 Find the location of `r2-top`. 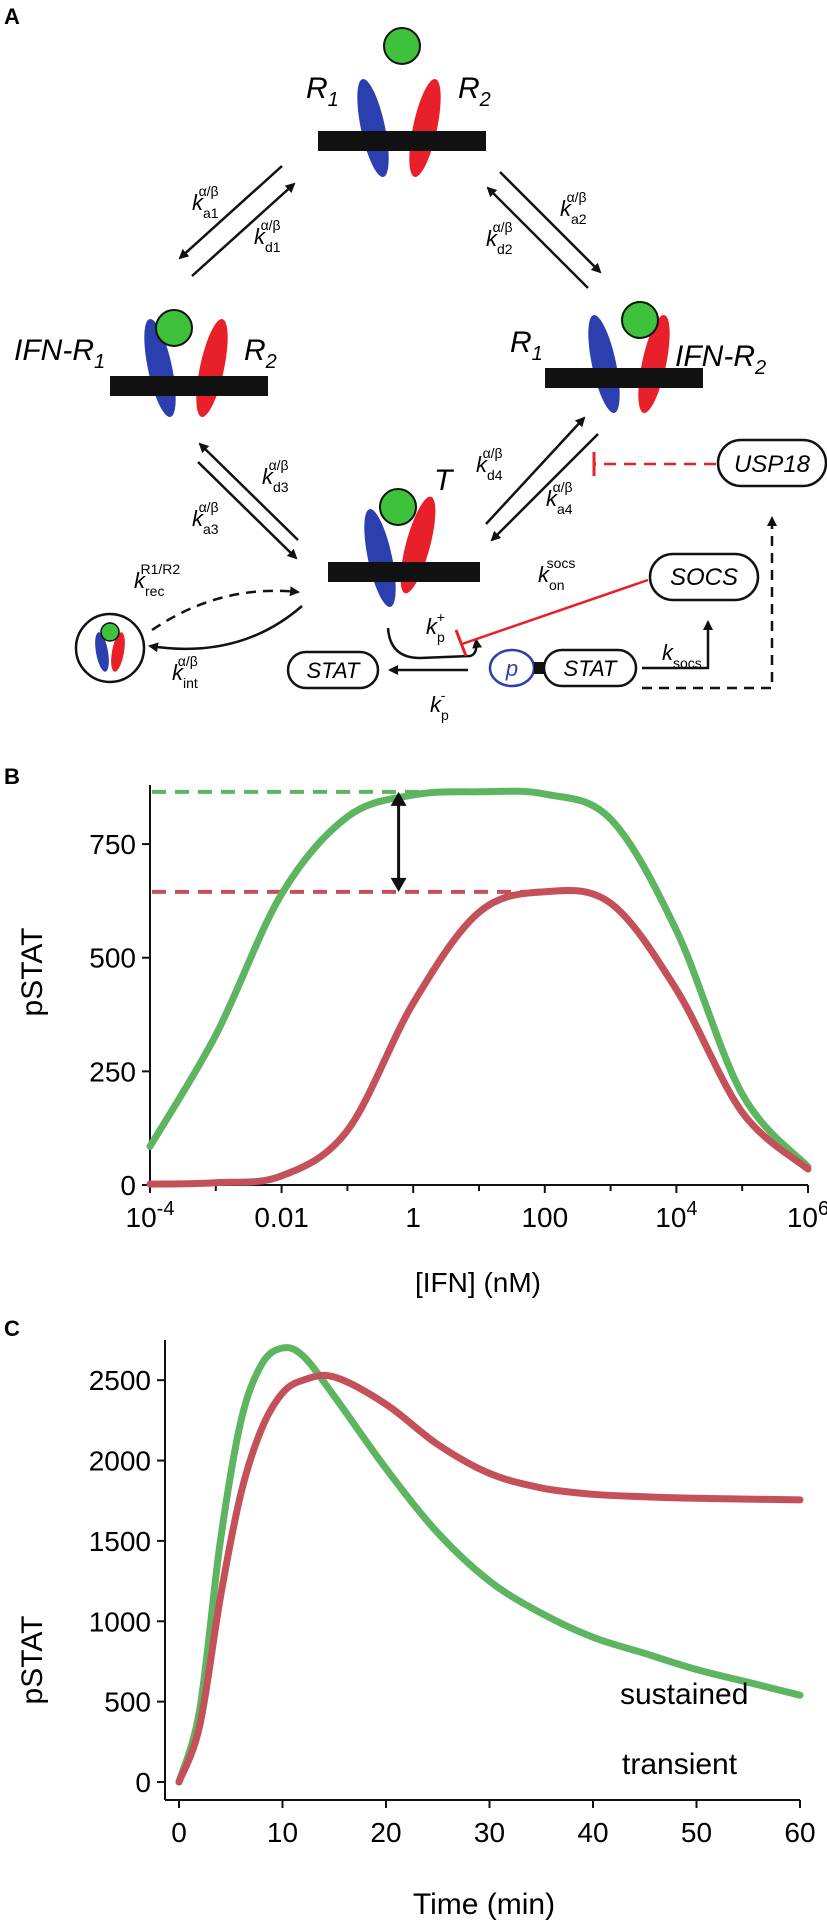

r2-top is located at coordinates (425, 128).